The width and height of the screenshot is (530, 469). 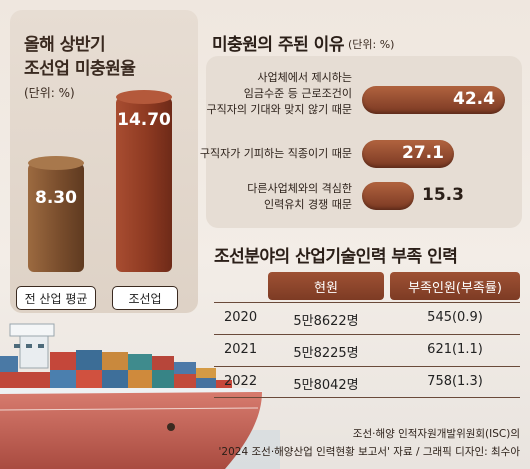 What do you see at coordinates (278, 45) in the screenshot?
I see `reasons-title: 미충원의 주된 이유` at bounding box center [278, 45].